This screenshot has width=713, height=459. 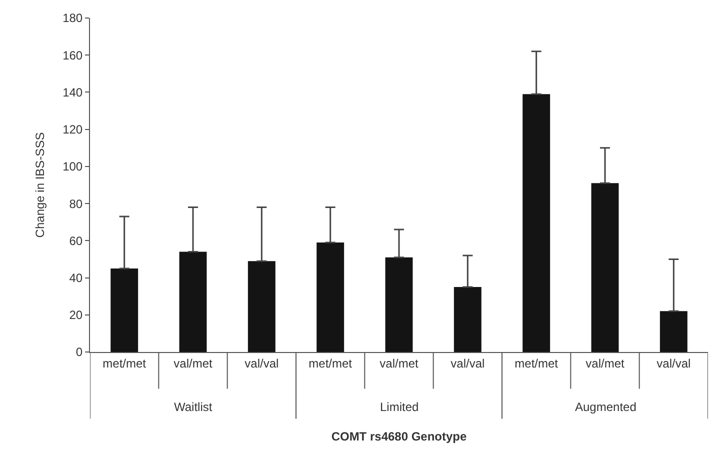 What do you see at coordinates (72, 55) in the screenshot?
I see `y-tick-label: 160` at bounding box center [72, 55].